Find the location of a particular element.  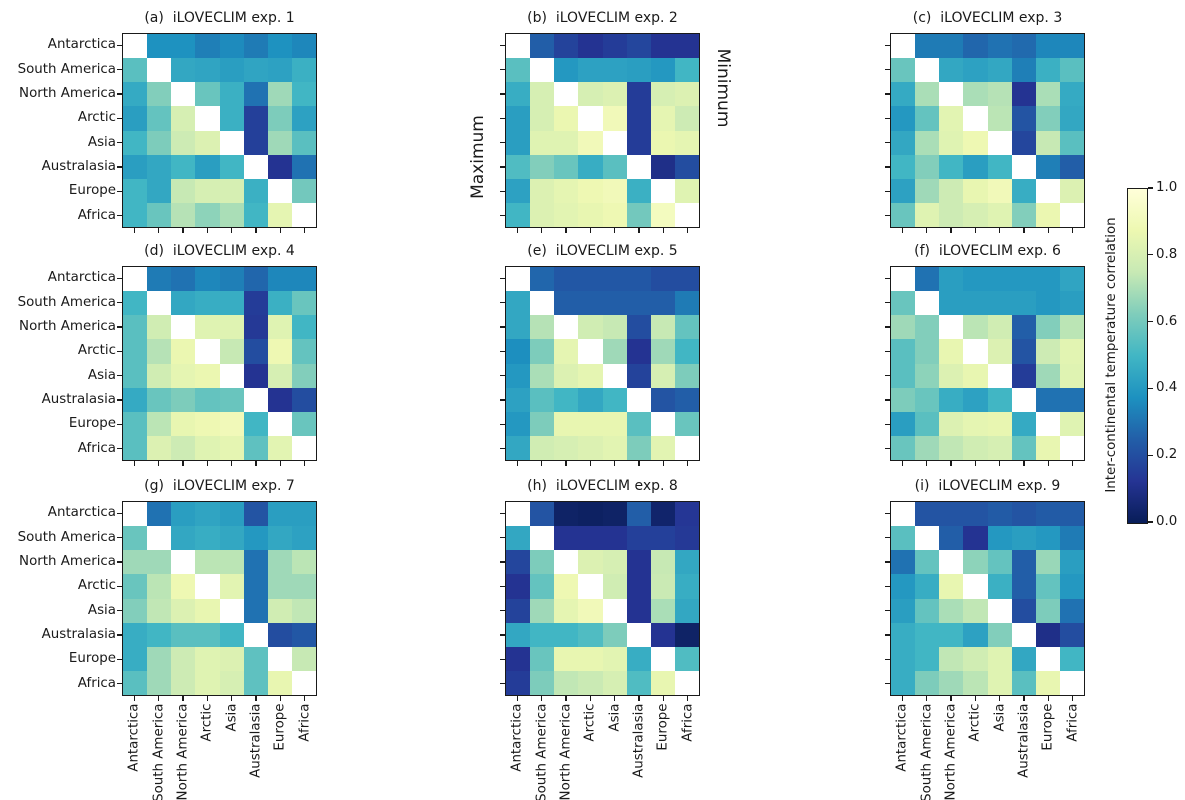

minimum-triangle-label: Minimum is located at coordinates (723, 88).